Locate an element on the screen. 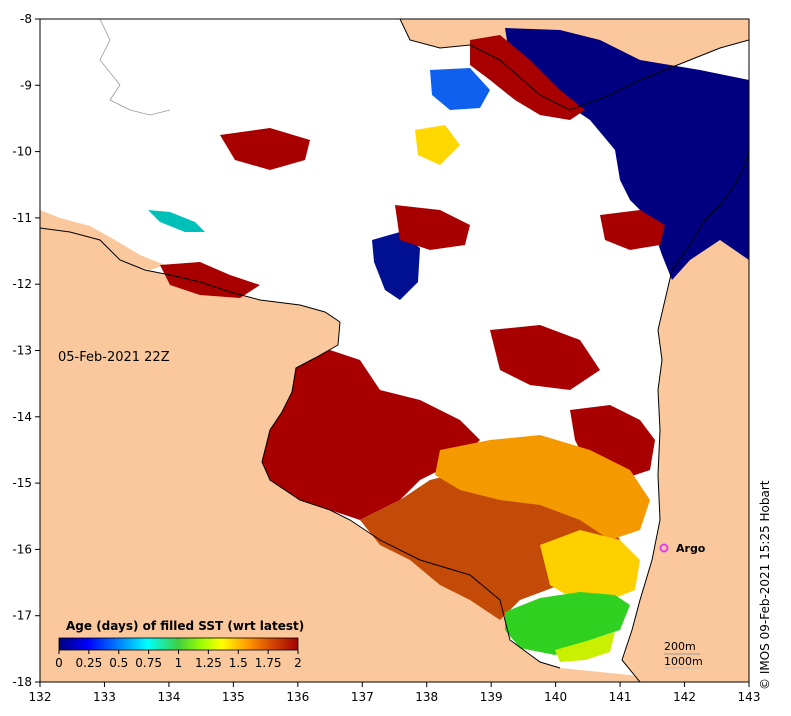 The width and height of the screenshot is (791, 716). y-axis: -8 -9 -10 -11 -12 -13 -14 -15 -16 -17 -18 is located at coordinates (26, 350).